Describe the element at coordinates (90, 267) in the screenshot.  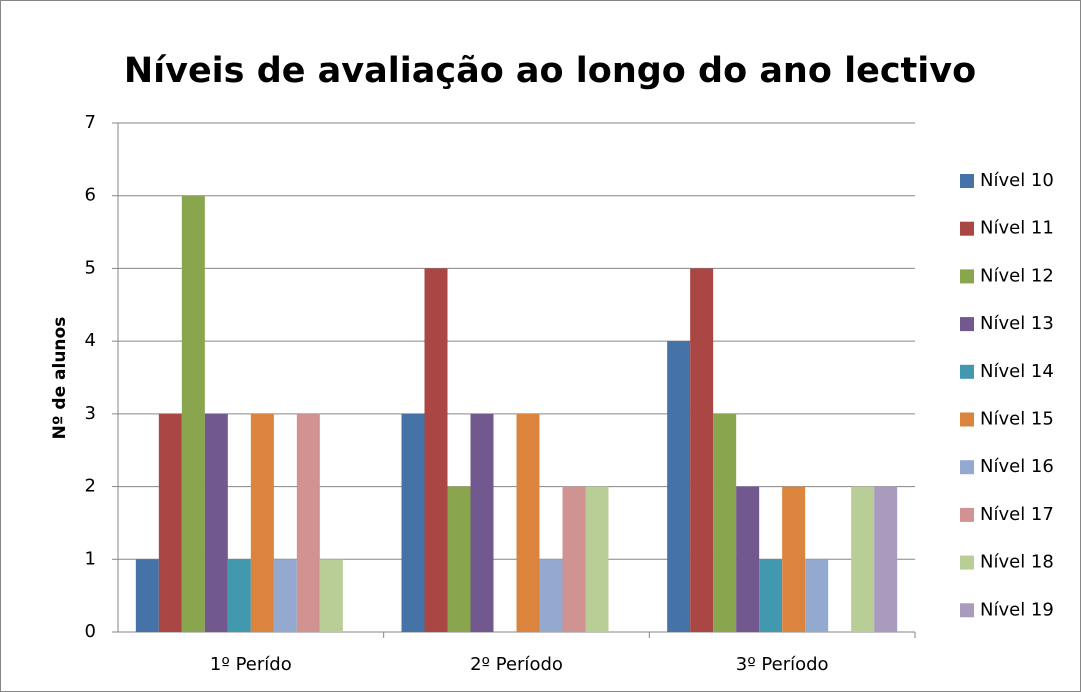
I see `y-tick-label: 5` at that location.